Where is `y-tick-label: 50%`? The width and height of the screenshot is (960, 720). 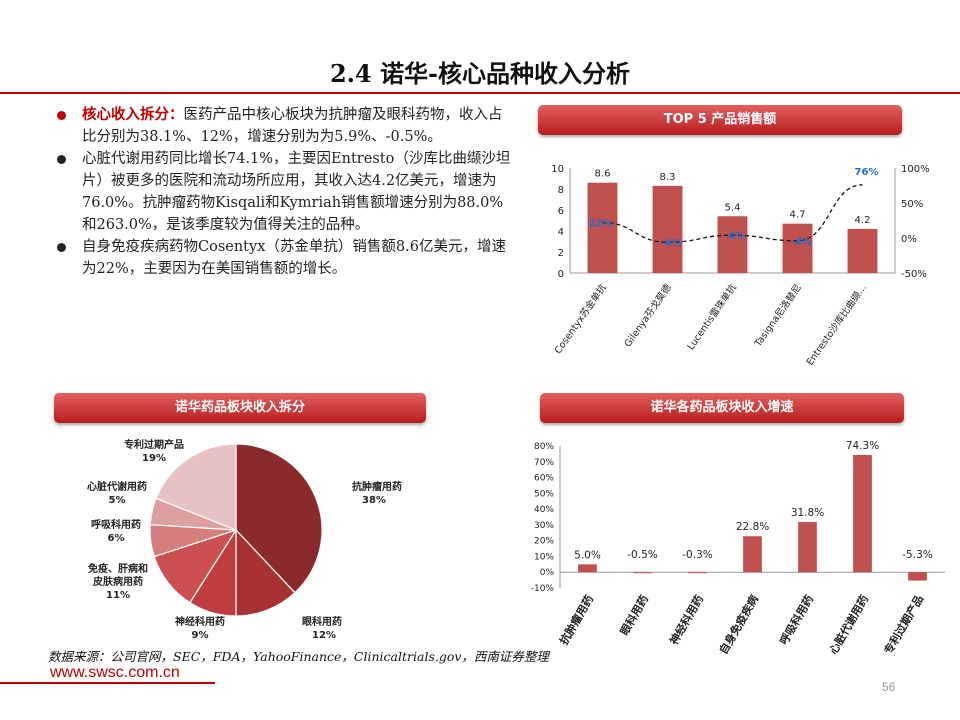
y-tick-label: 50% is located at coordinates (544, 494).